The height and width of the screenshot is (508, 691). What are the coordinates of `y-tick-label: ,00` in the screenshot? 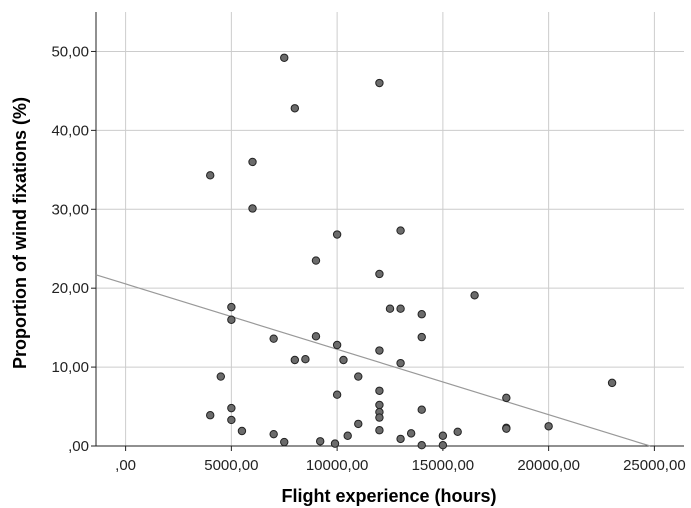 It's located at (78, 446).